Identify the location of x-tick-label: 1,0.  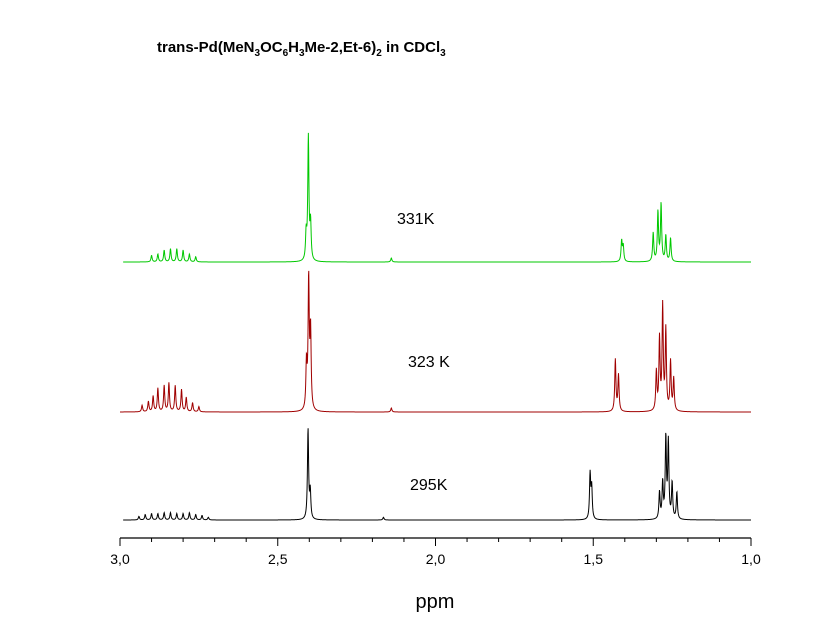
(751, 559).